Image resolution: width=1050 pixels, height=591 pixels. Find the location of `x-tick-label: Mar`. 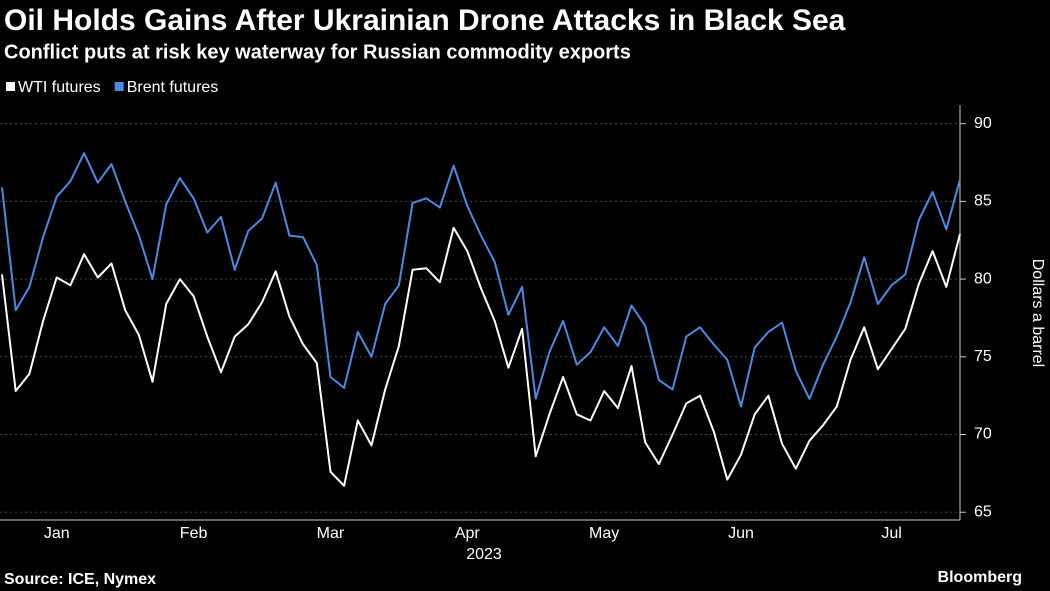

x-tick-label: Mar is located at coordinates (331, 533).